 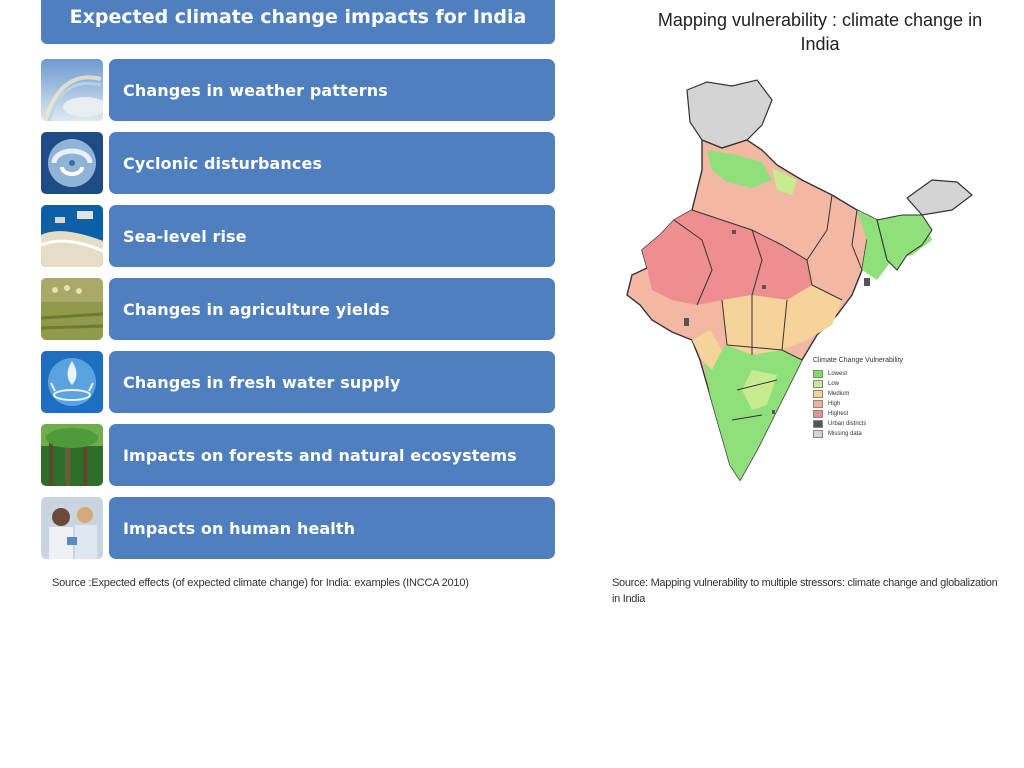 I want to click on impact-label: Cyclonic disturbances, so click(x=332, y=163).